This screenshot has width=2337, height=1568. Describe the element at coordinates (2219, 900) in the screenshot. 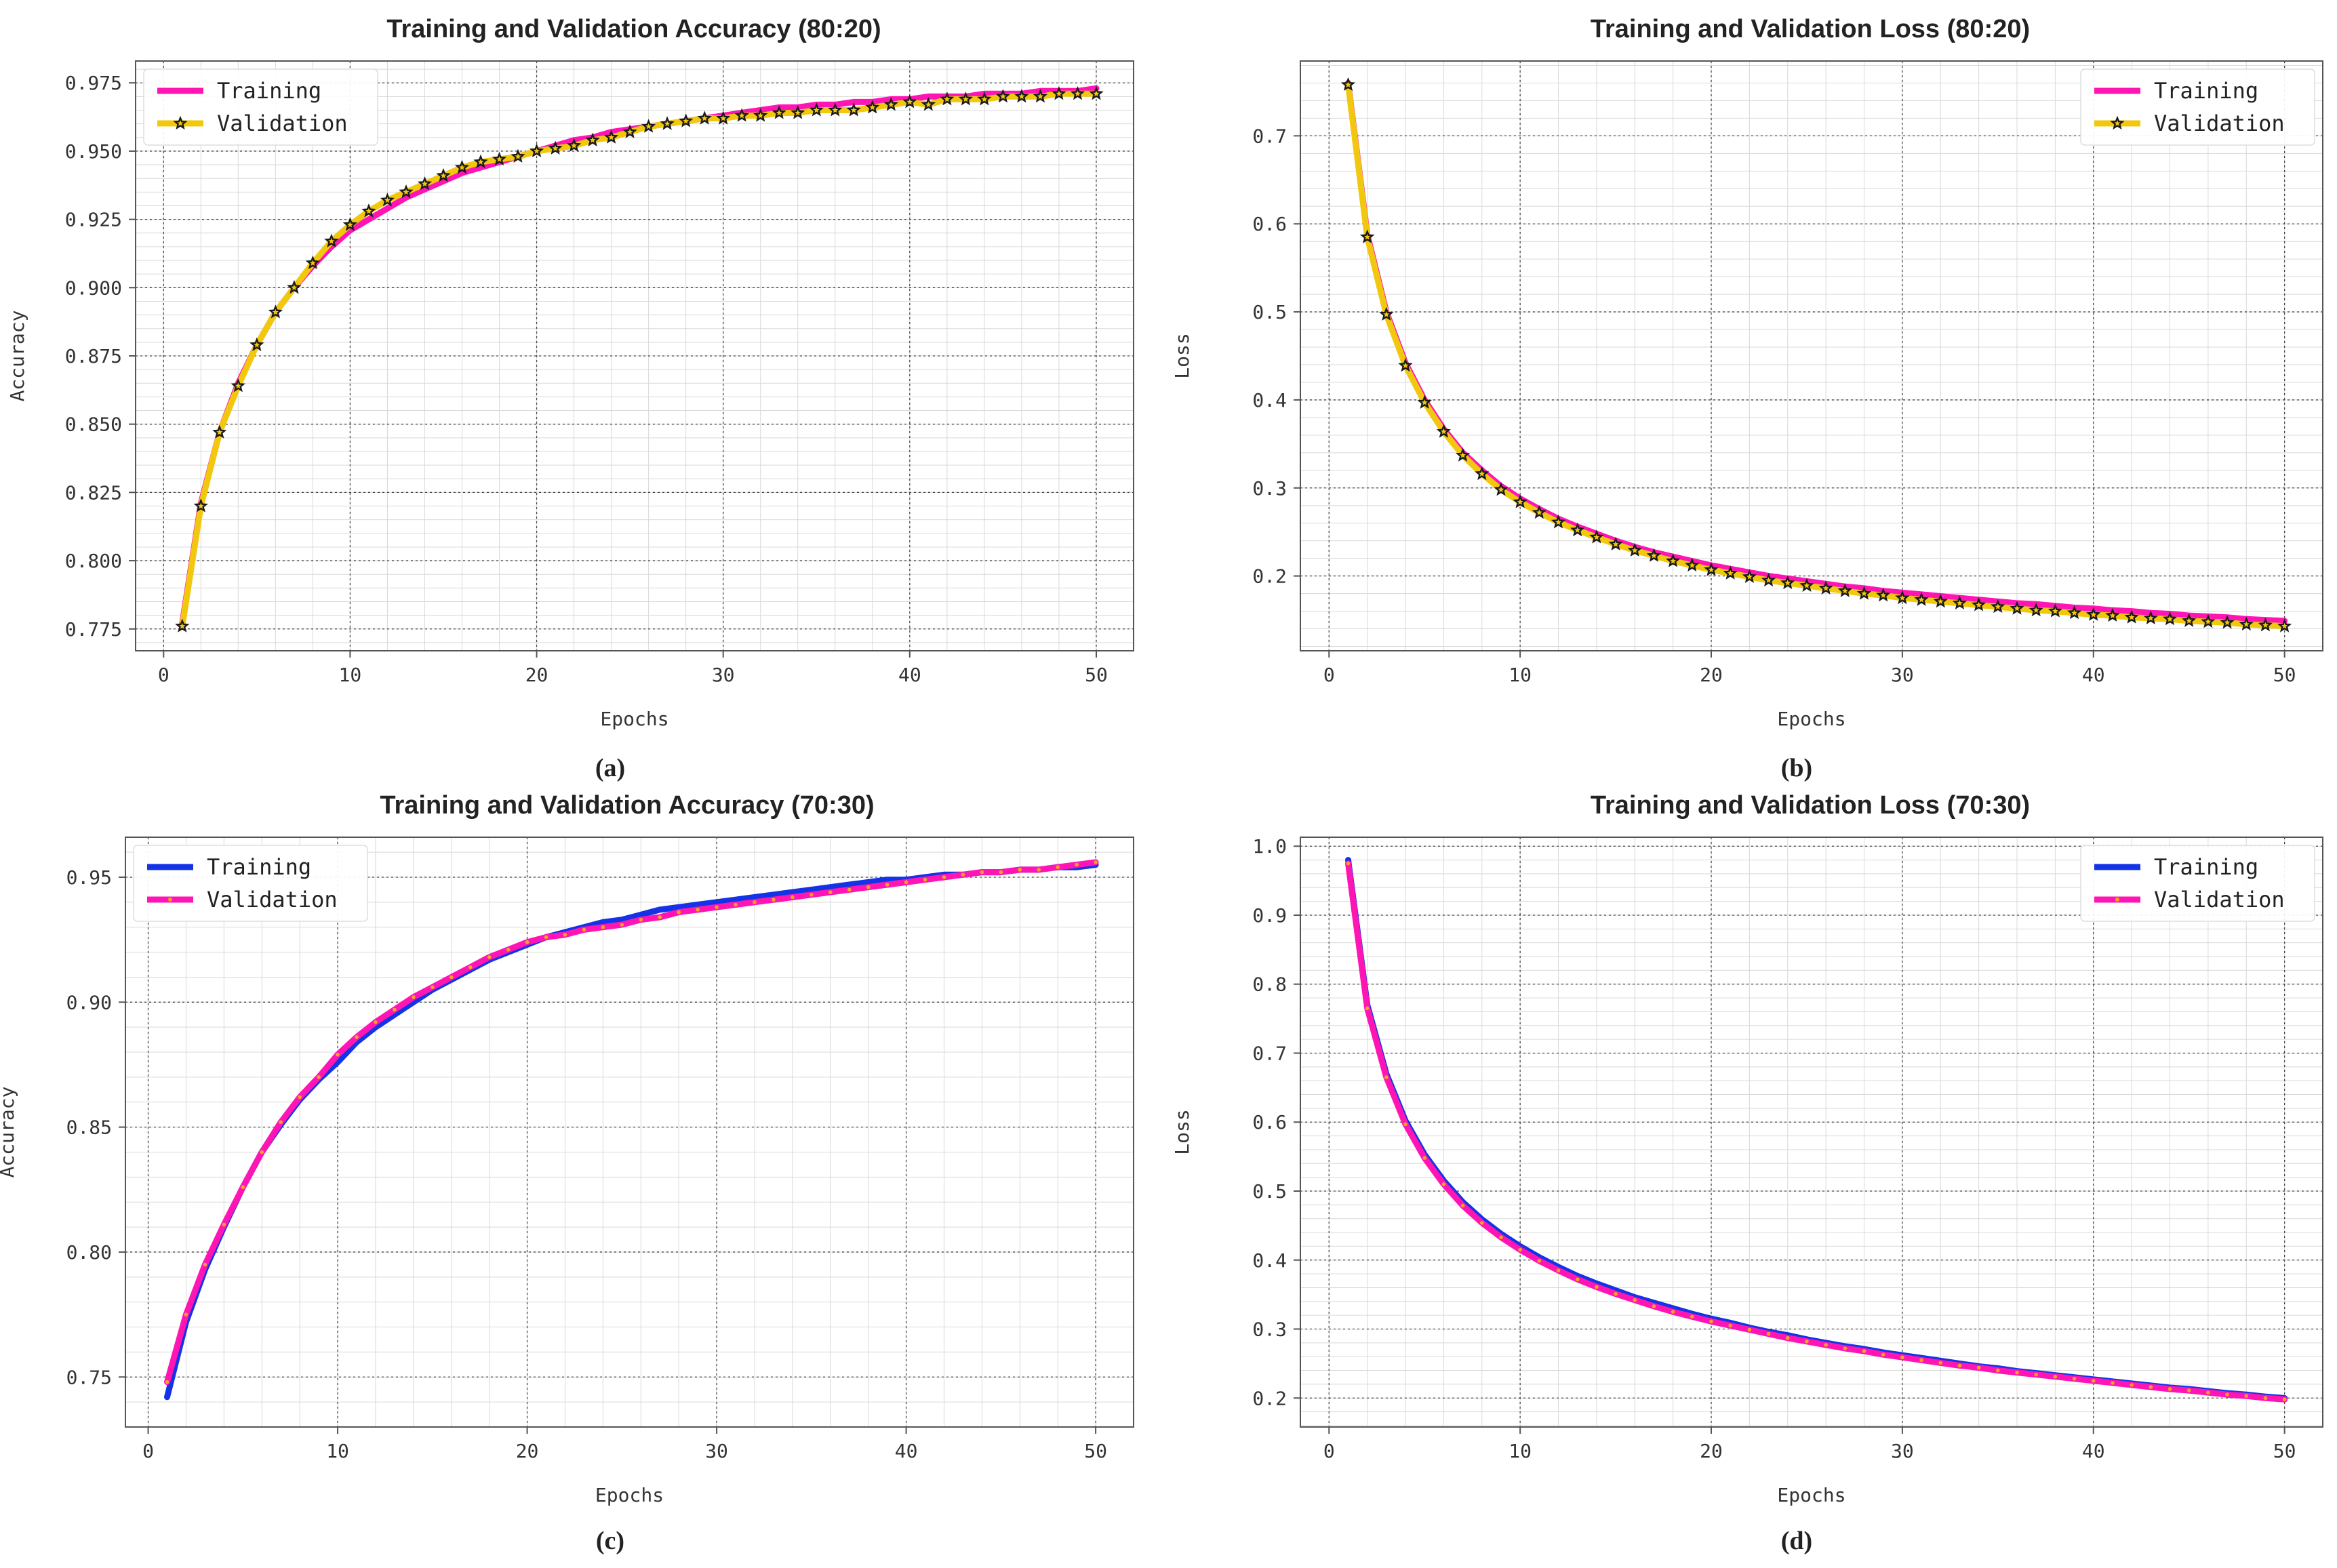

I see `legend-label-validation: Validation` at that location.